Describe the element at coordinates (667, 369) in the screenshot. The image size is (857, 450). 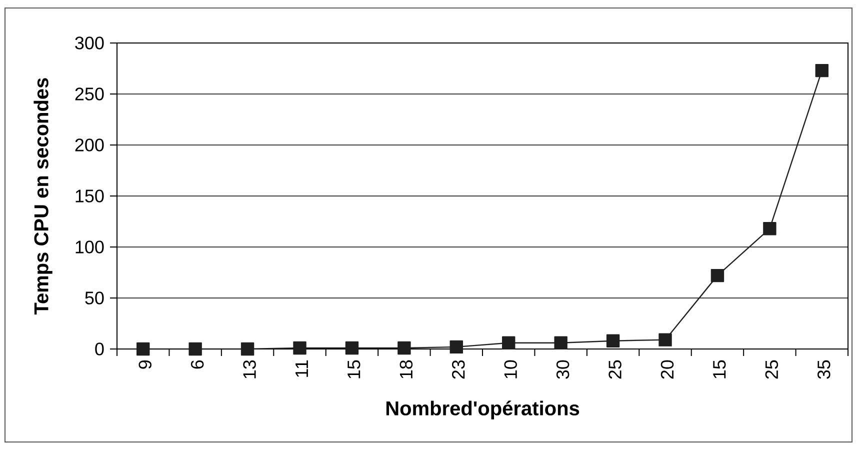
I see `x-tick-label: 20` at that location.